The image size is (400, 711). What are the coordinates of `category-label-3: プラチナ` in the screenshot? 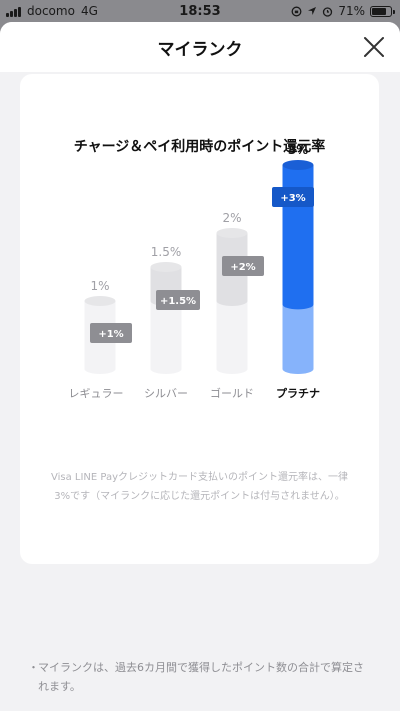 It's located at (298, 393).